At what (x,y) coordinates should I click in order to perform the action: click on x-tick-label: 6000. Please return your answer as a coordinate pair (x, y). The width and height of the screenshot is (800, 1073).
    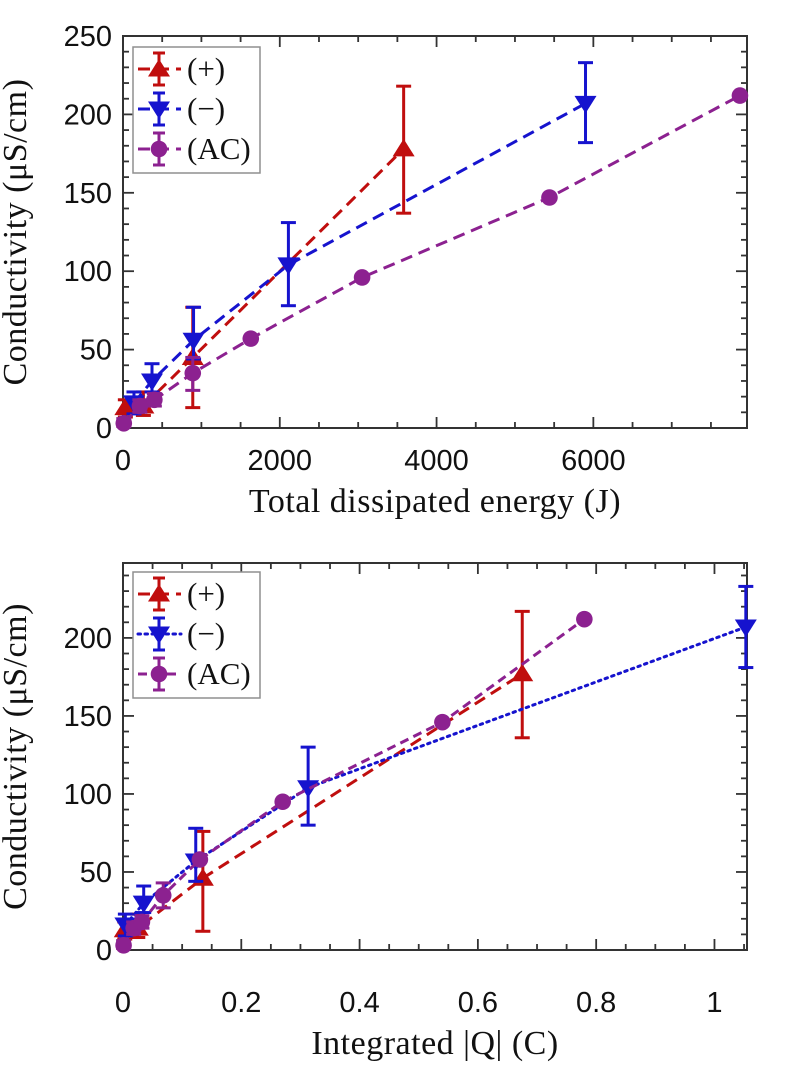
    Looking at the image, I should click on (593, 461).